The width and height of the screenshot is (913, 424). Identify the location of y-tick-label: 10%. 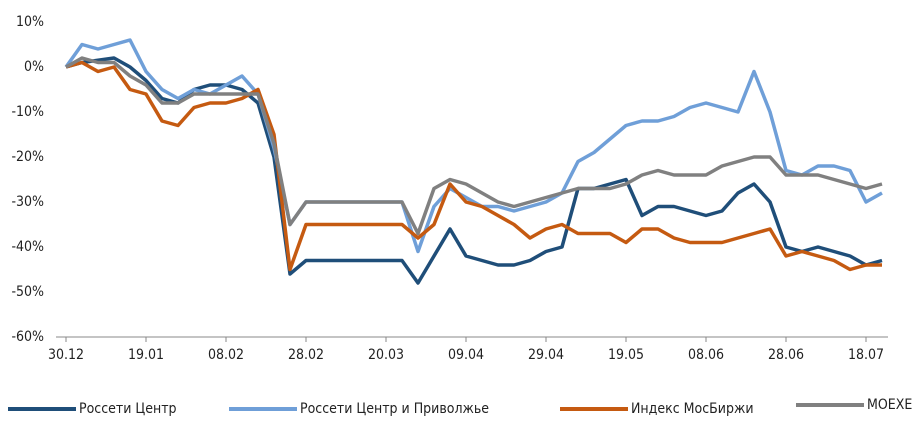
(30, 22).